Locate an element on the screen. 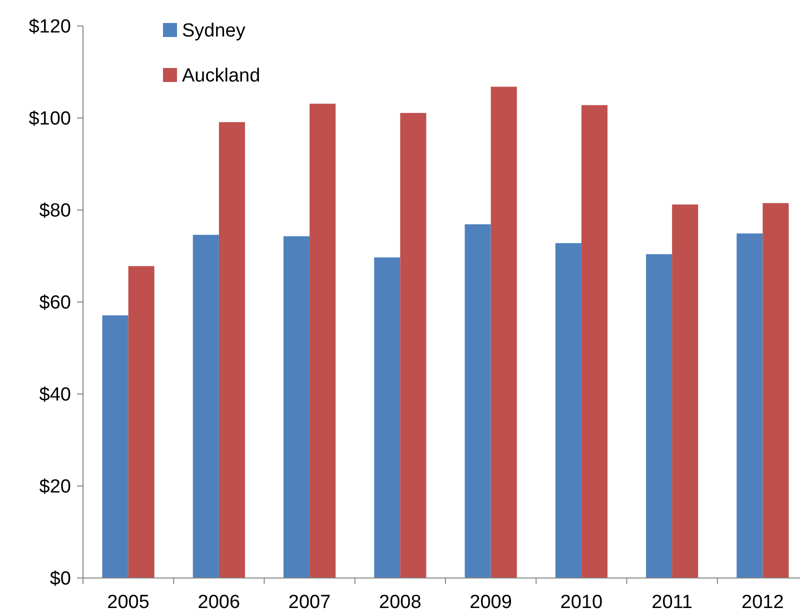  x-tick-label: 2006 is located at coordinates (219, 602).